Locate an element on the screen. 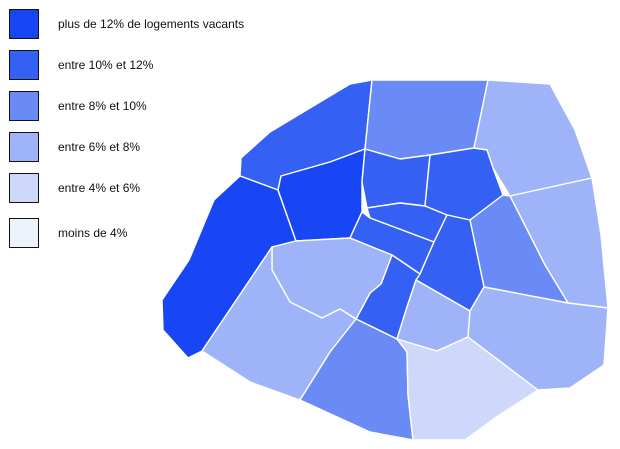  legend-item-8-10: entre 8% et 10% is located at coordinates (134, 107).